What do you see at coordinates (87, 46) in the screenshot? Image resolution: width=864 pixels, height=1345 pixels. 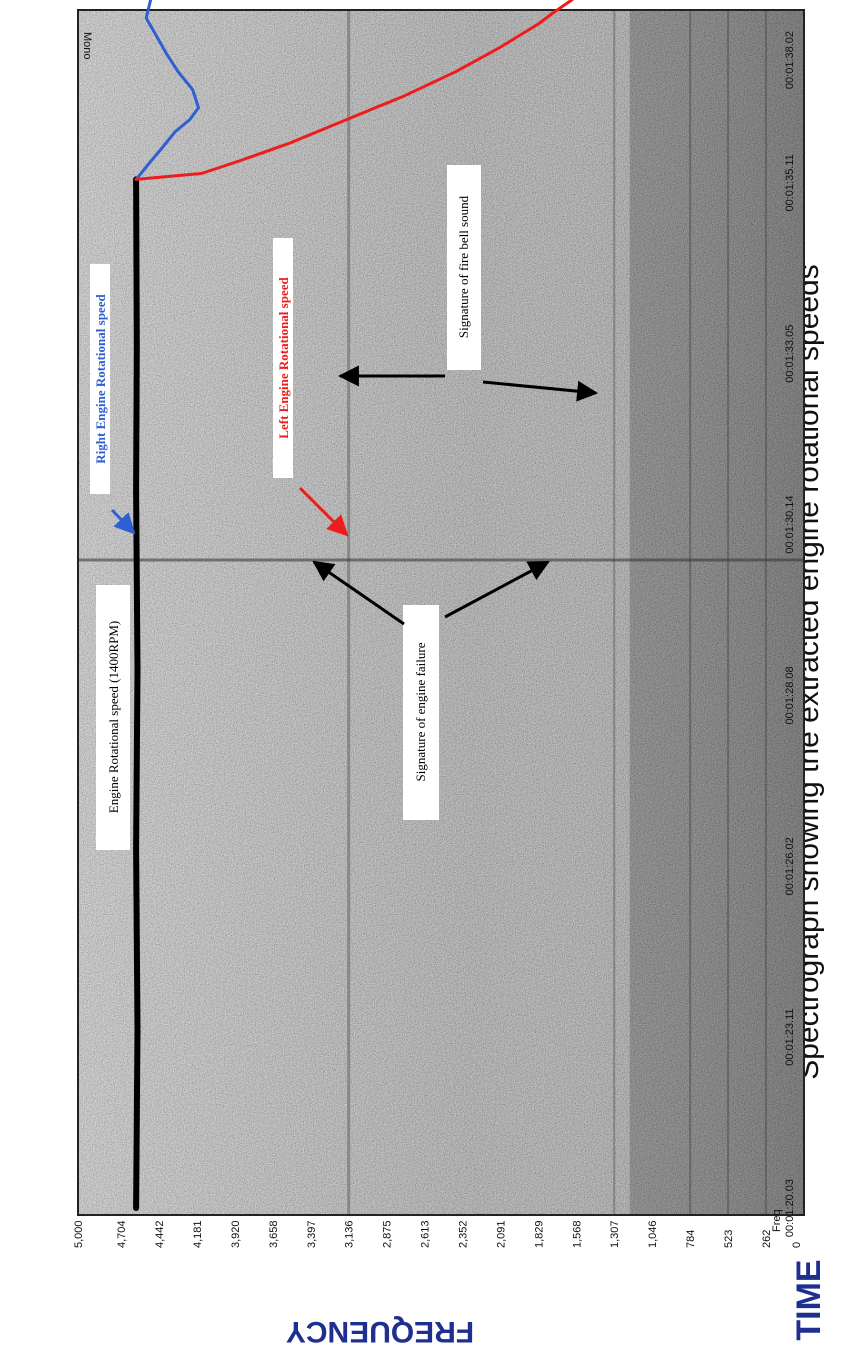 I see `channel-label: Mono` at bounding box center [87, 46].